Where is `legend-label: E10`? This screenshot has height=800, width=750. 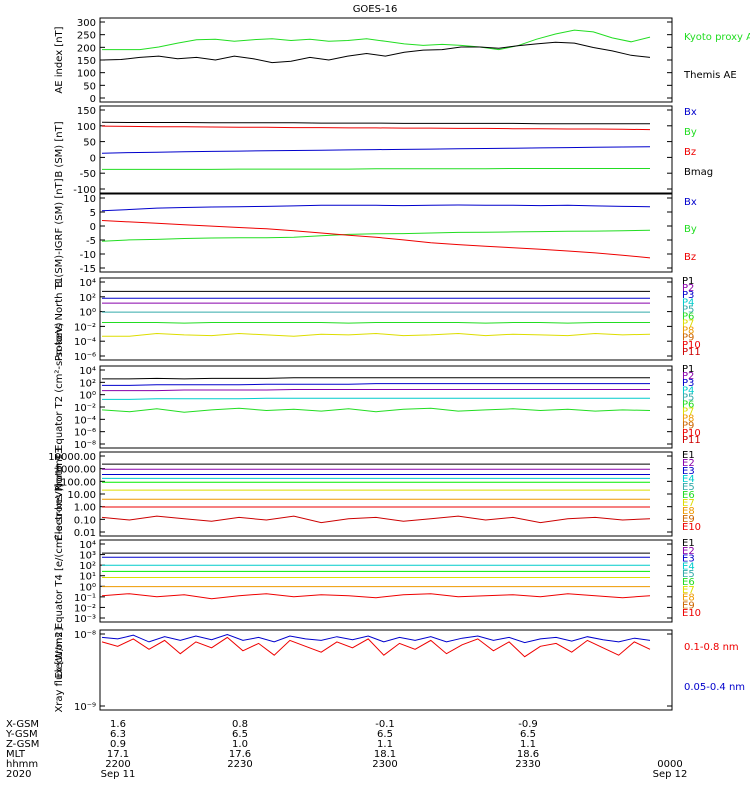 legend-label: E10 is located at coordinates (691, 613).